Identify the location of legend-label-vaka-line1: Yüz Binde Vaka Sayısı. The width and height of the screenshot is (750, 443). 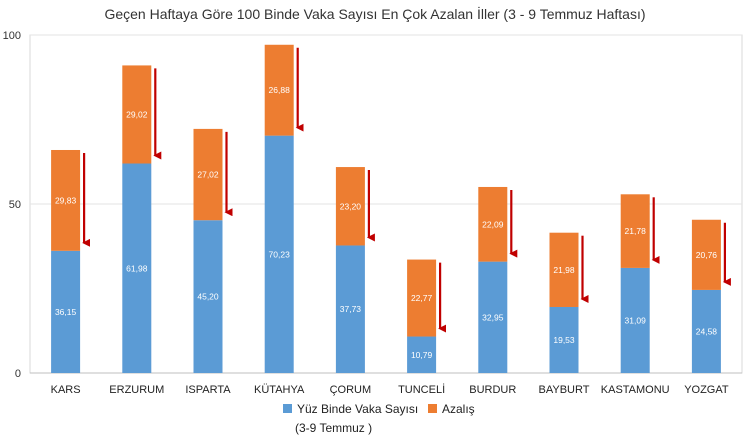
(358, 409).